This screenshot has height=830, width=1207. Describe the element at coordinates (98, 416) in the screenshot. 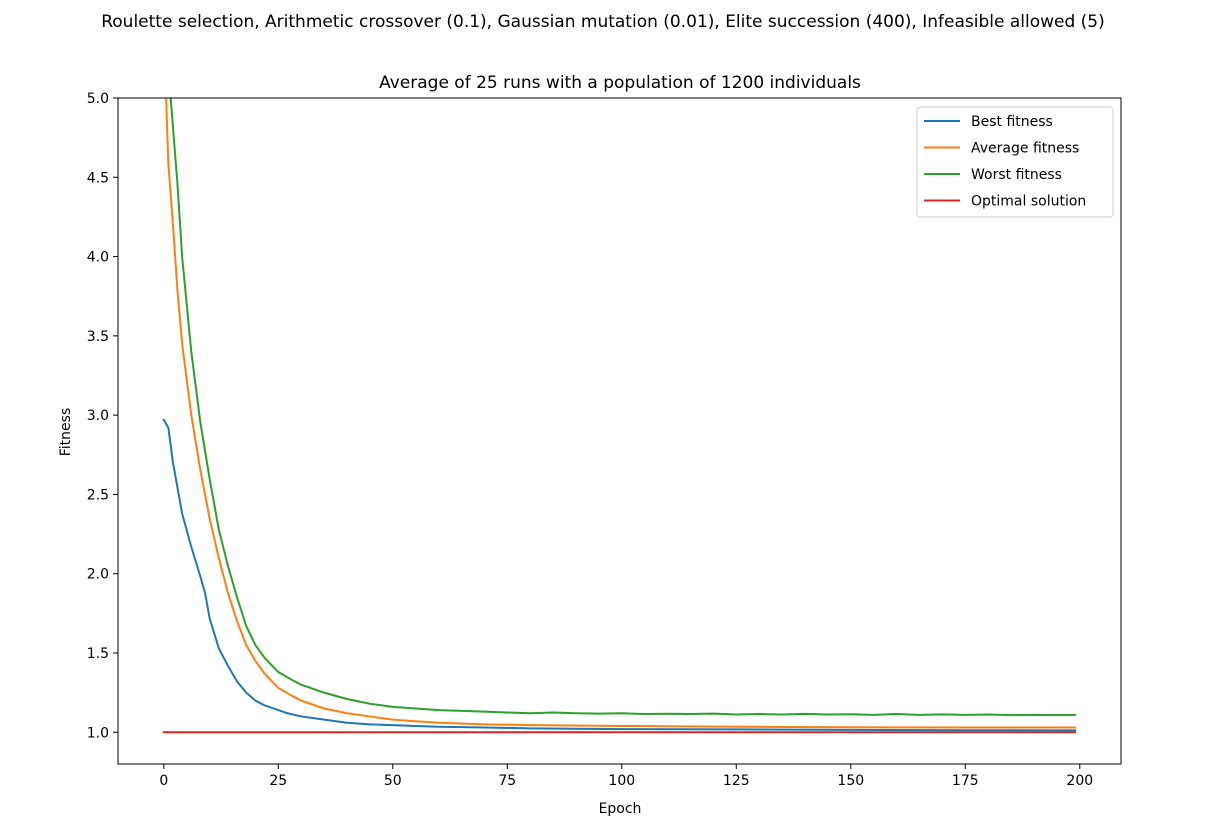

I see `y-tick-label: 3.0` at that location.